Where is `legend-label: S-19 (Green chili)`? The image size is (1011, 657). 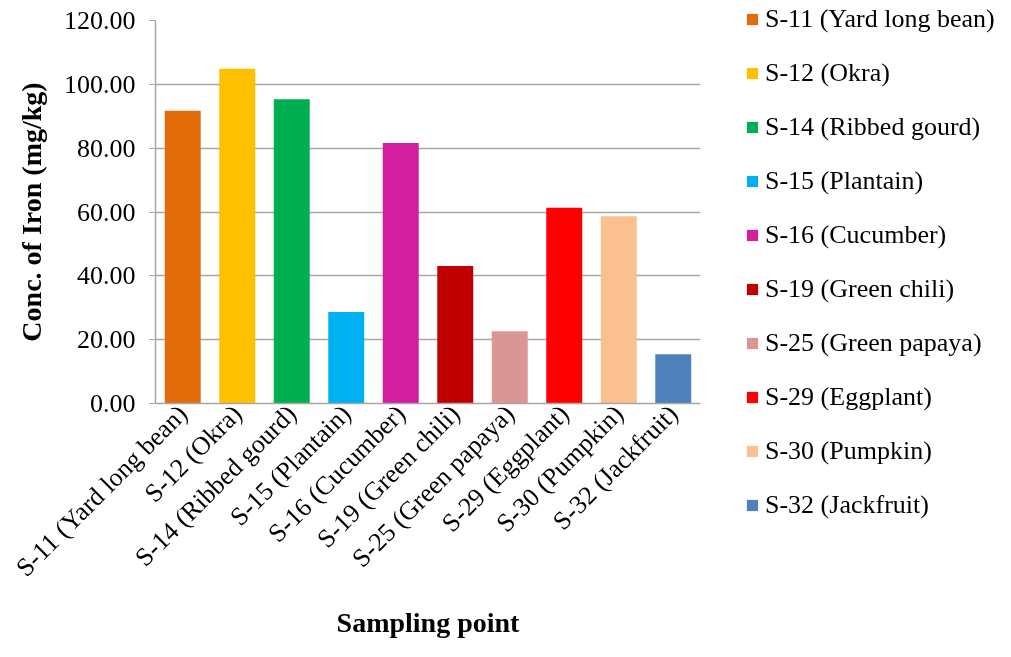
legend-label: S-19 (Green chili) is located at coordinates (860, 289).